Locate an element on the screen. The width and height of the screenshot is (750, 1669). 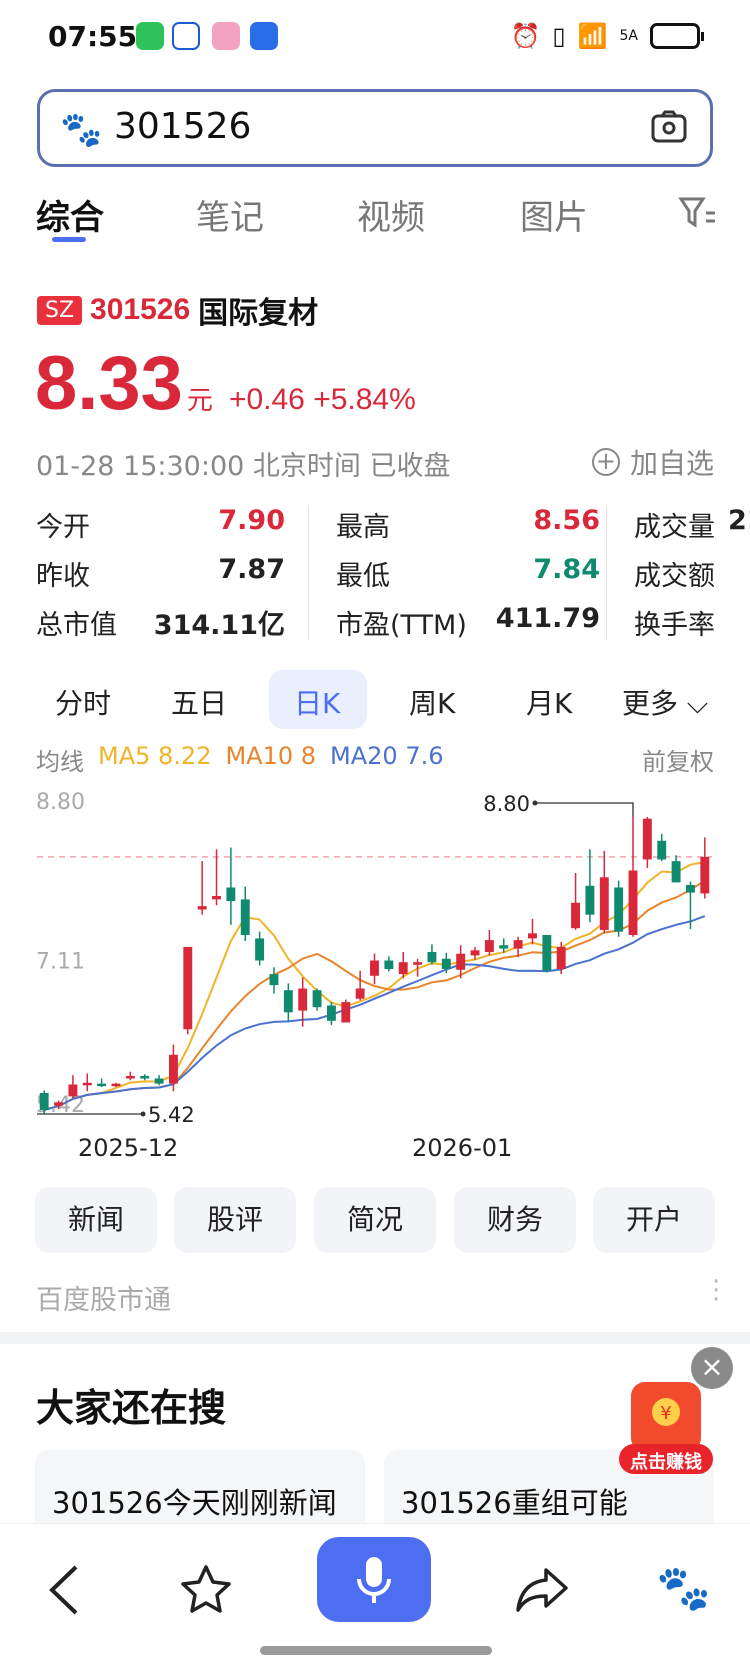
adjust-mode: 前复权 is located at coordinates (678, 762).